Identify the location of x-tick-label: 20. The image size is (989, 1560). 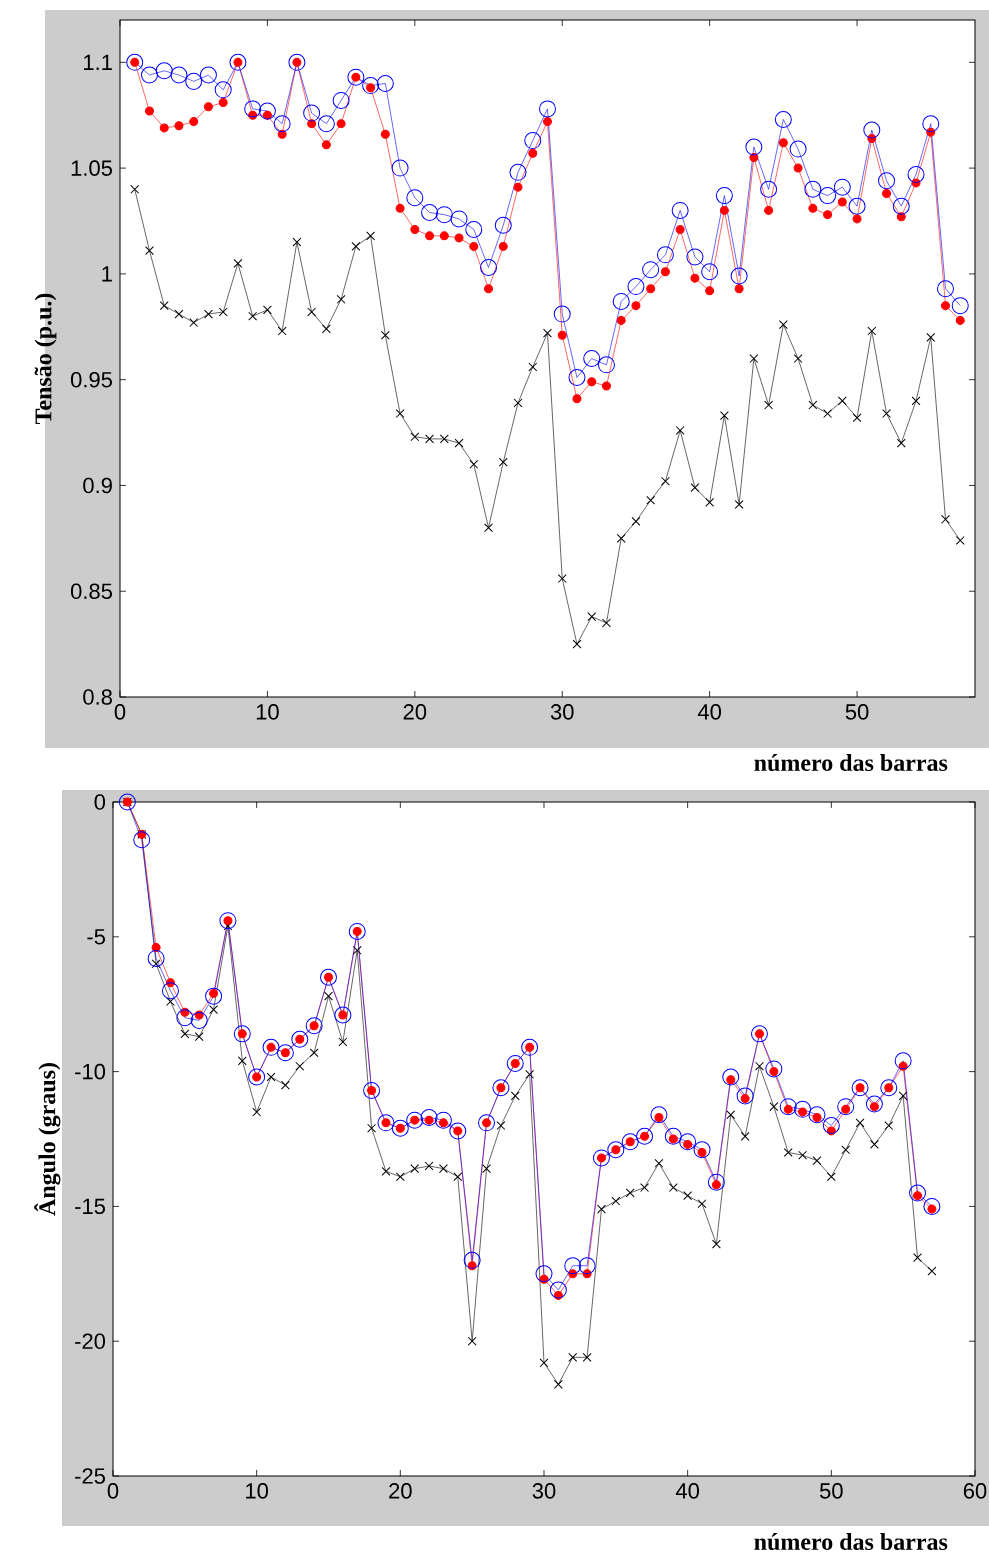
(415, 712).